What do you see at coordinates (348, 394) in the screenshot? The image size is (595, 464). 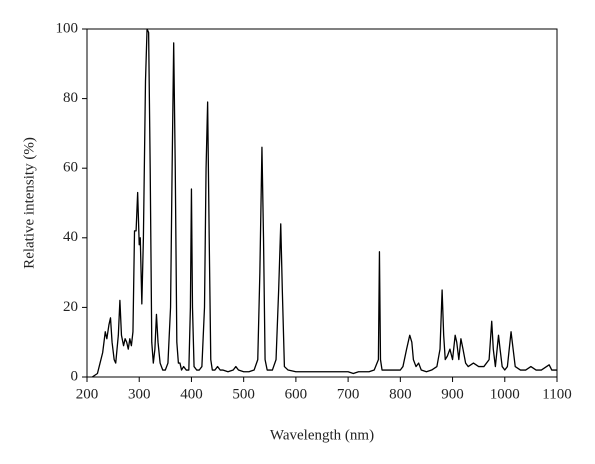 I see `x-tick-label: 700` at bounding box center [348, 394].